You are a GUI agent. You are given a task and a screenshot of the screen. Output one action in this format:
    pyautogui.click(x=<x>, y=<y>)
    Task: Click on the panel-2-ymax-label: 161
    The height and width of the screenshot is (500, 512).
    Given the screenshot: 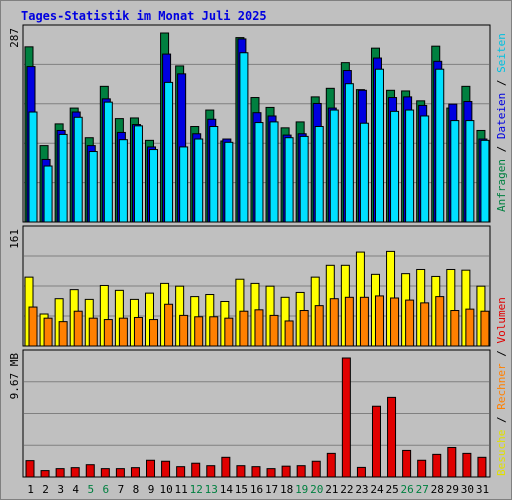 What is the action you would take?
    pyautogui.click(x=14, y=239)
    